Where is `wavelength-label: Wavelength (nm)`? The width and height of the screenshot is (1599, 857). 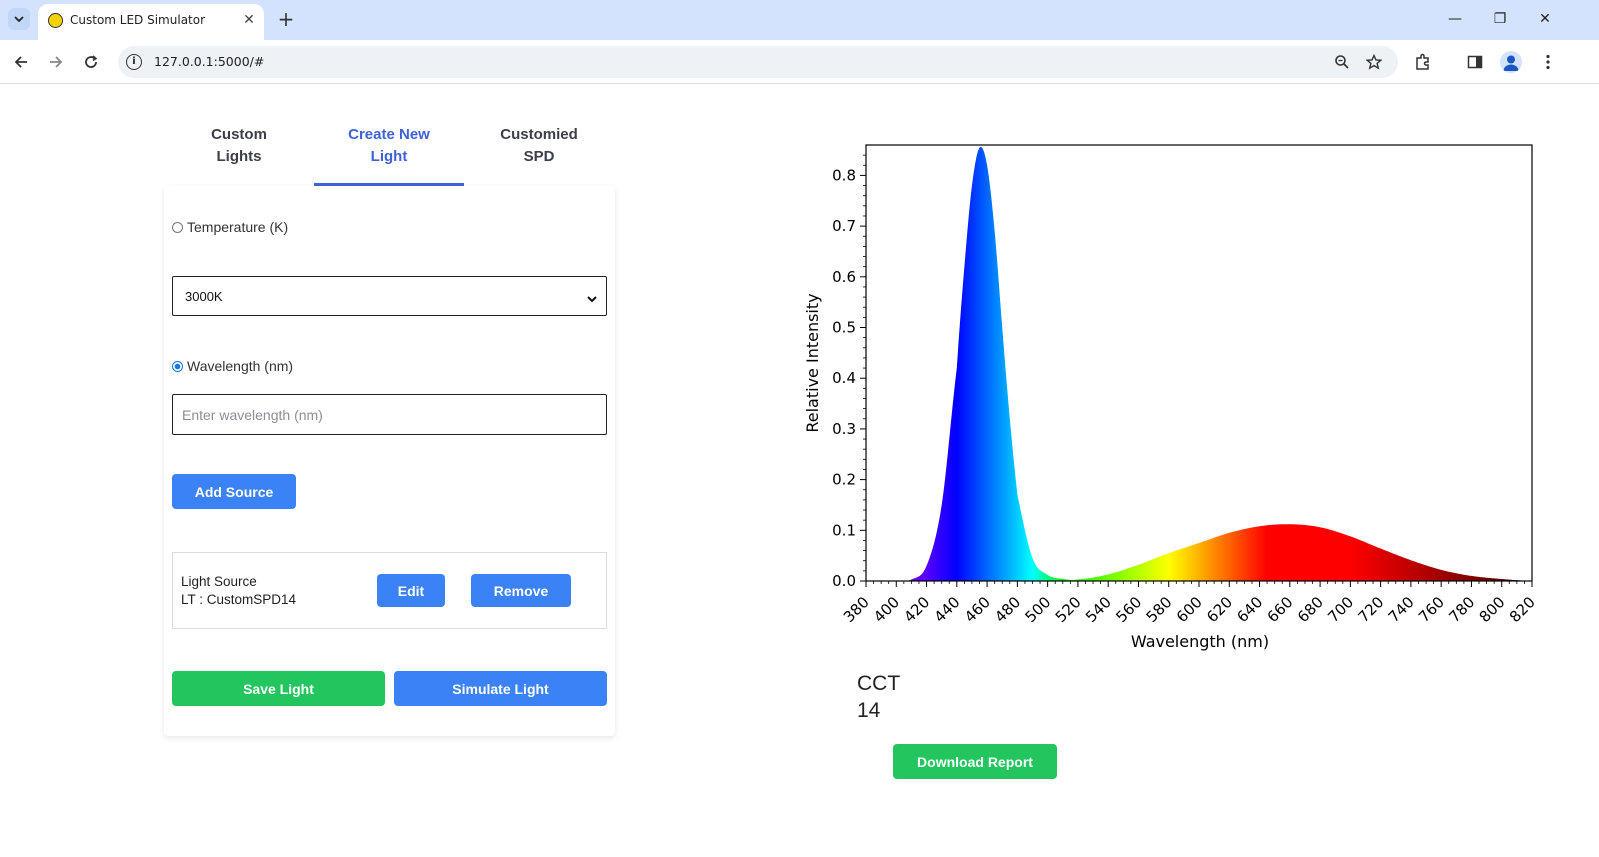
wavelength-label: Wavelength (nm) is located at coordinates (240, 366).